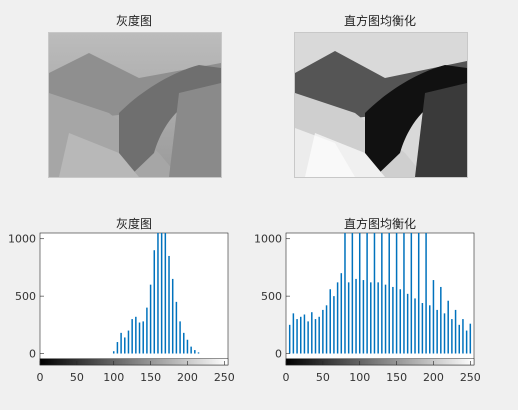 The width and height of the screenshot is (518, 410). What do you see at coordinates (381, 105) in the screenshot?
I see `equalized-landscape-image` at bounding box center [381, 105].